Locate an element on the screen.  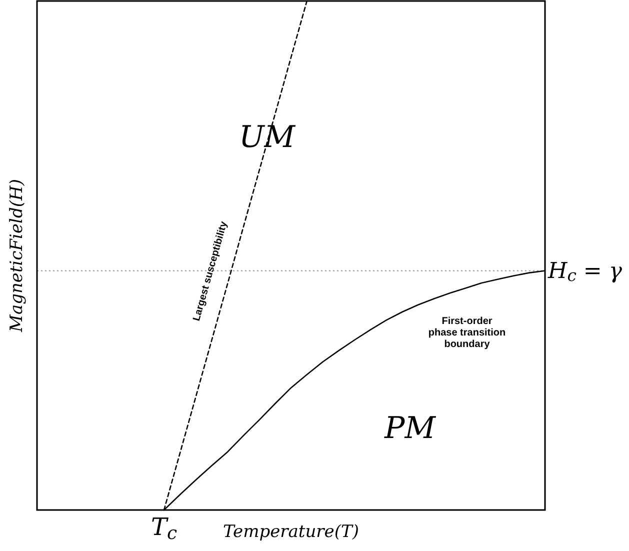
text: T$_{c}$ is located at coordinates (164, 528).